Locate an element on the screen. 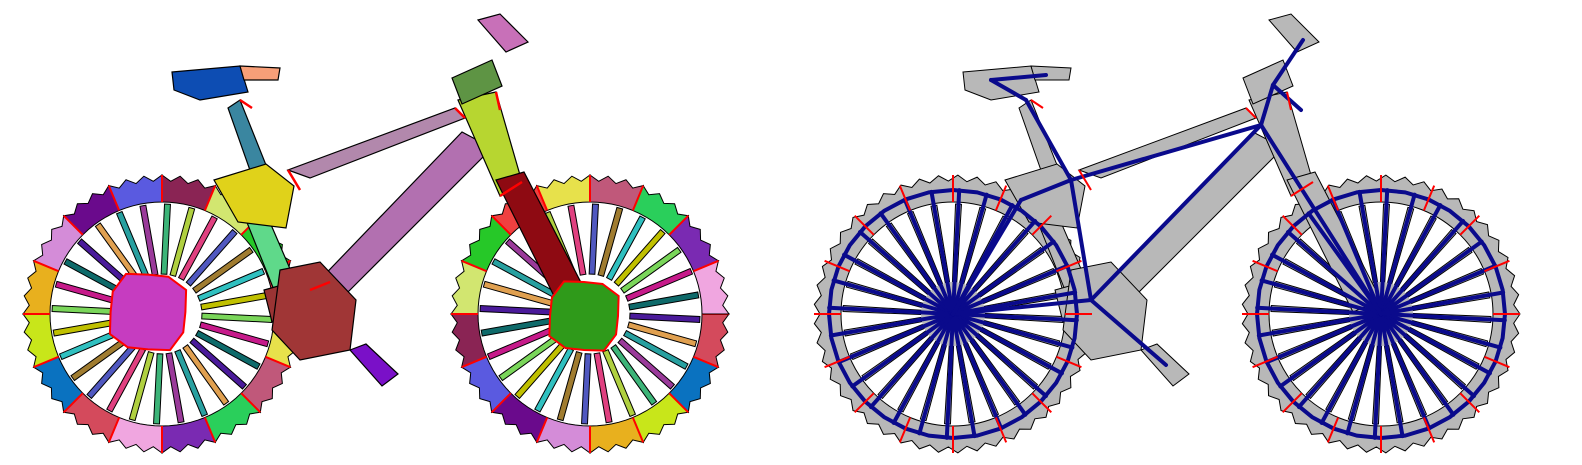  seat-tip-silhouette is located at coordinates (1051, 73).